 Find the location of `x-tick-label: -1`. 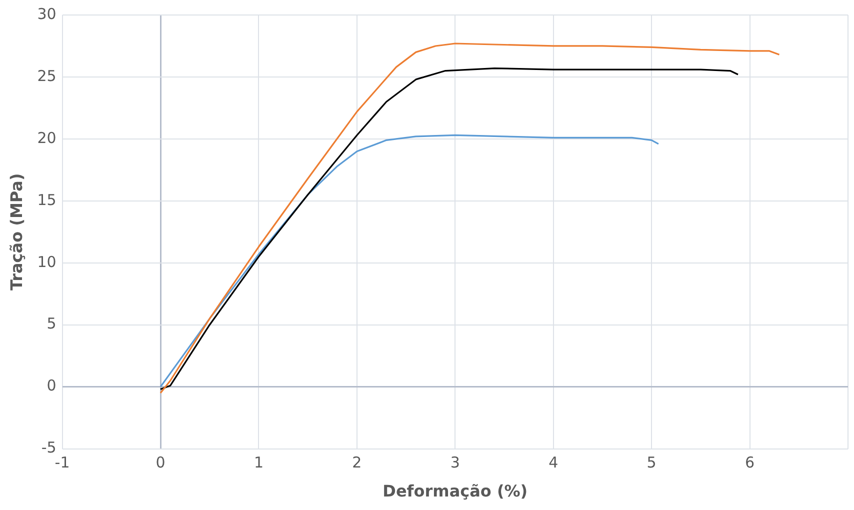

x-tick-label: -1 is located at coordinates (62, 463).